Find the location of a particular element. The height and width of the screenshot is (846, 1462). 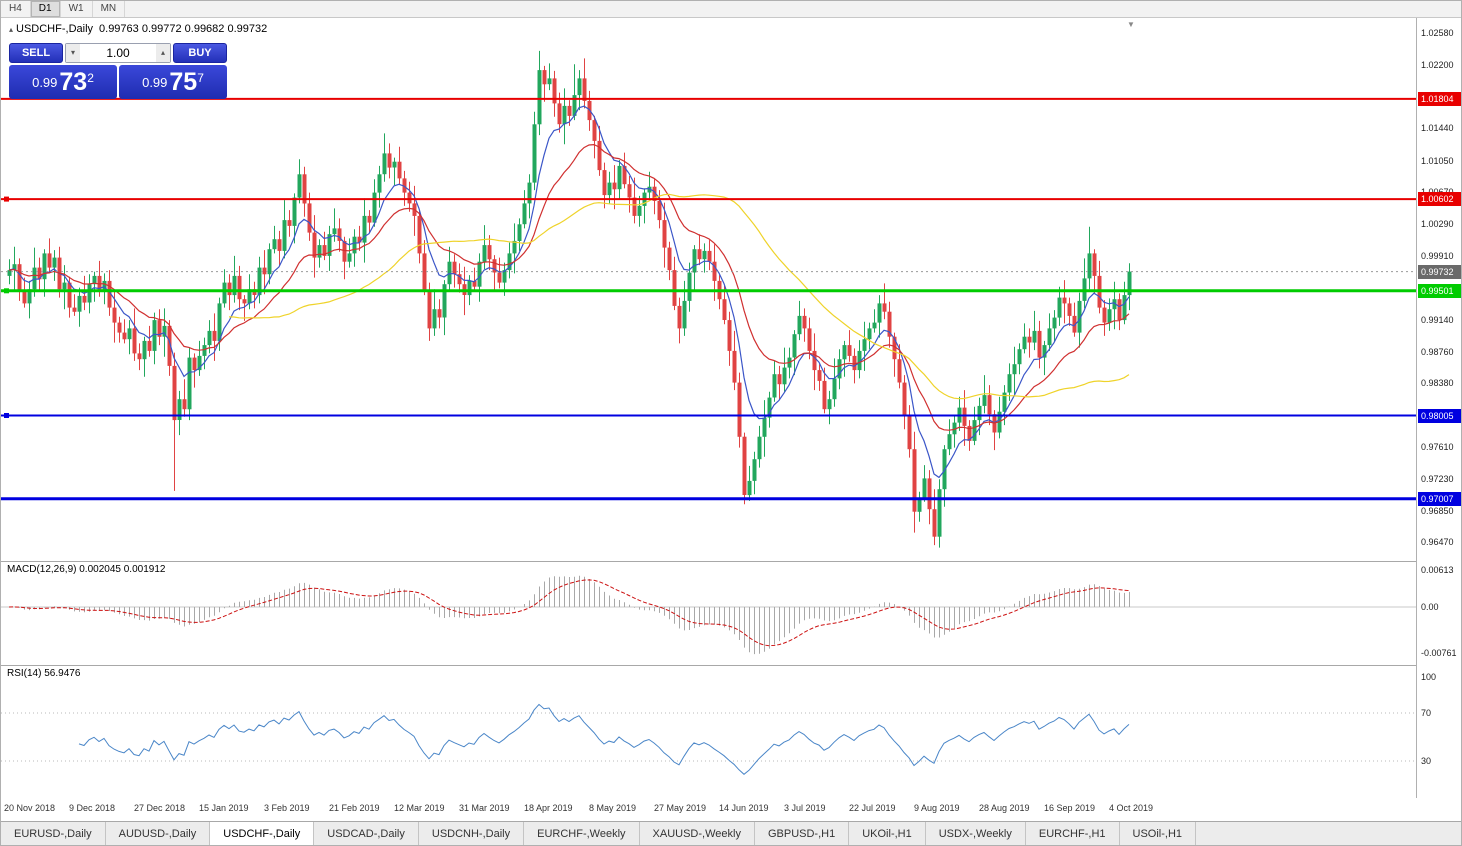

chart-tab: USDCNH-,Daily is located at coordinates (471, 833).